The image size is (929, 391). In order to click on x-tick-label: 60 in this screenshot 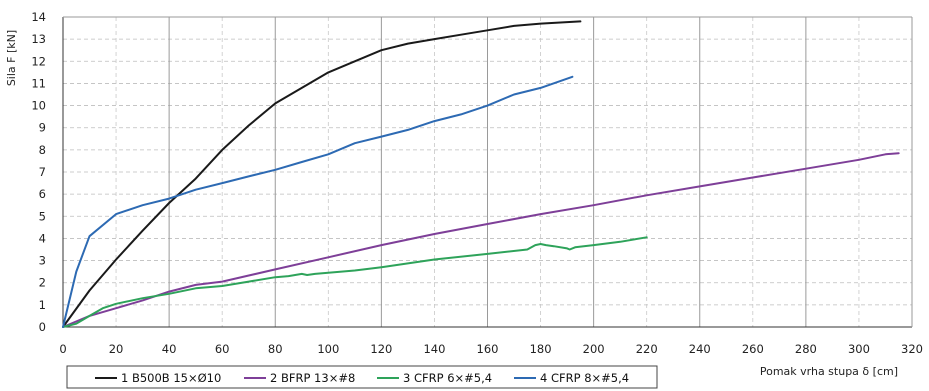, I will do `click(222, 349)`.